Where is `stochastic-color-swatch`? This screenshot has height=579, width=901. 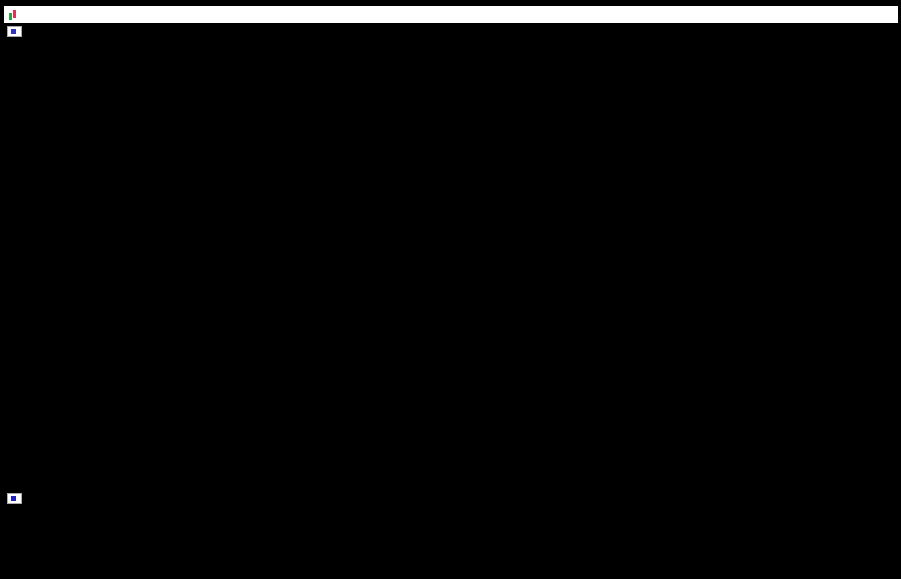 stochastic-color-swatch is located at coordinates (13, 498).